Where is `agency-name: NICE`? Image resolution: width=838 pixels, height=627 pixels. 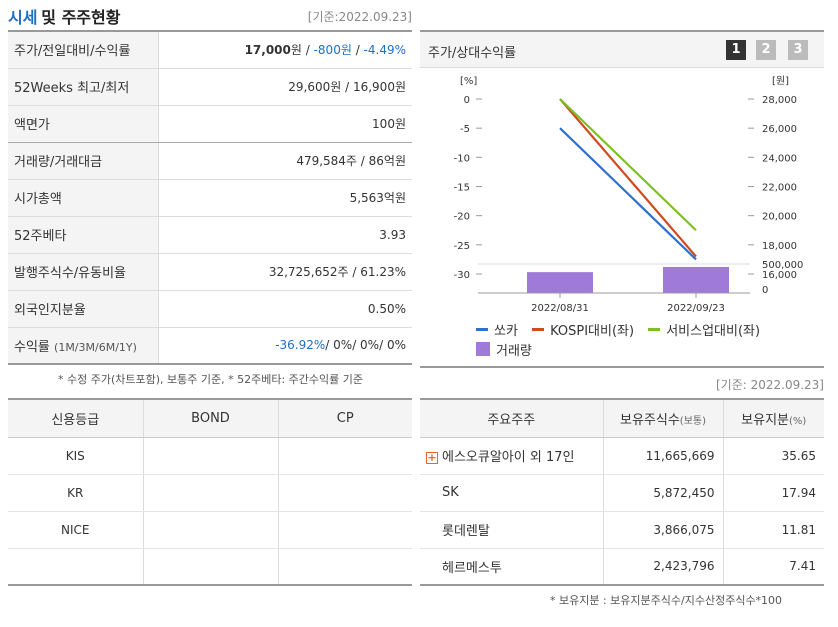 agency-name: NICE is located at coordinates (76, 530).